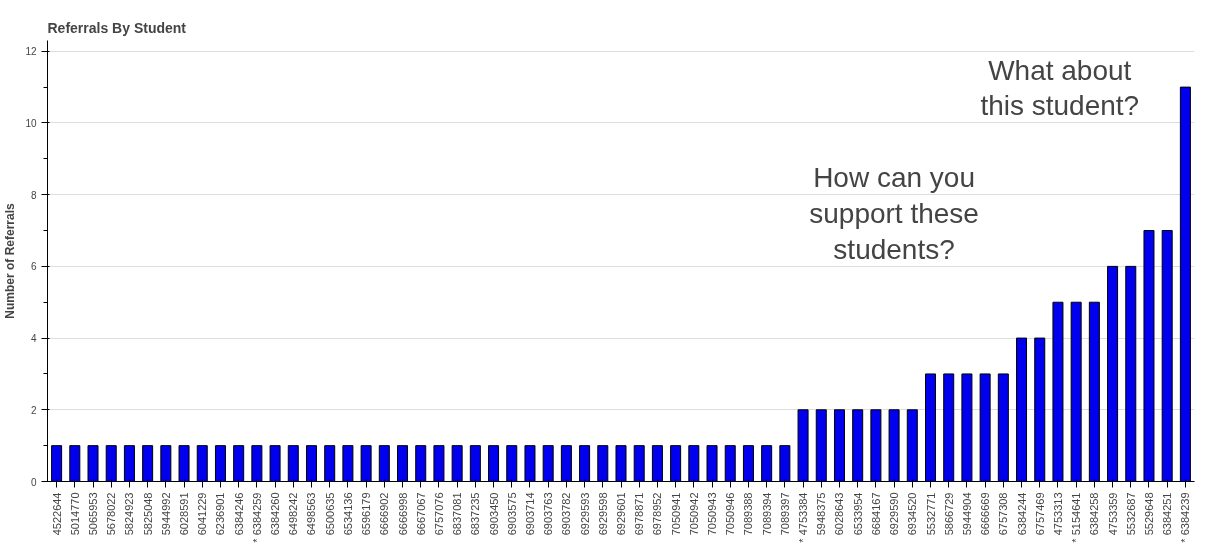 This screenshot has height=548, width=1207. Describe the element at coordinates (31, 123) in the screenshot. I see `y-tick-label: 10` at that location.